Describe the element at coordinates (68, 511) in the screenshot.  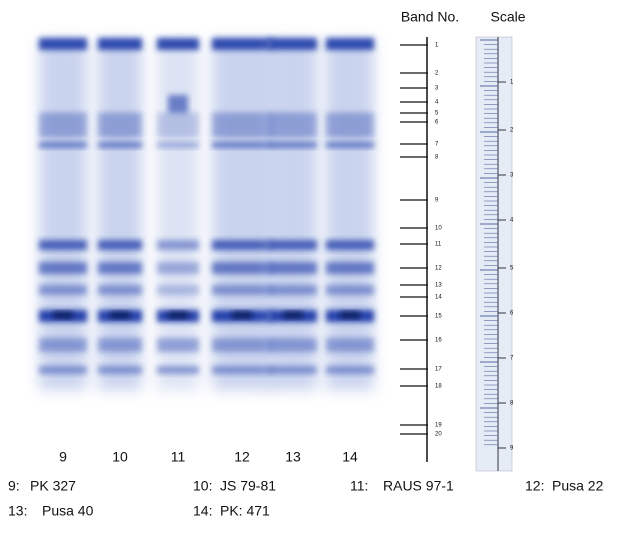
I see `legend-name: Pusa 40` at that location.